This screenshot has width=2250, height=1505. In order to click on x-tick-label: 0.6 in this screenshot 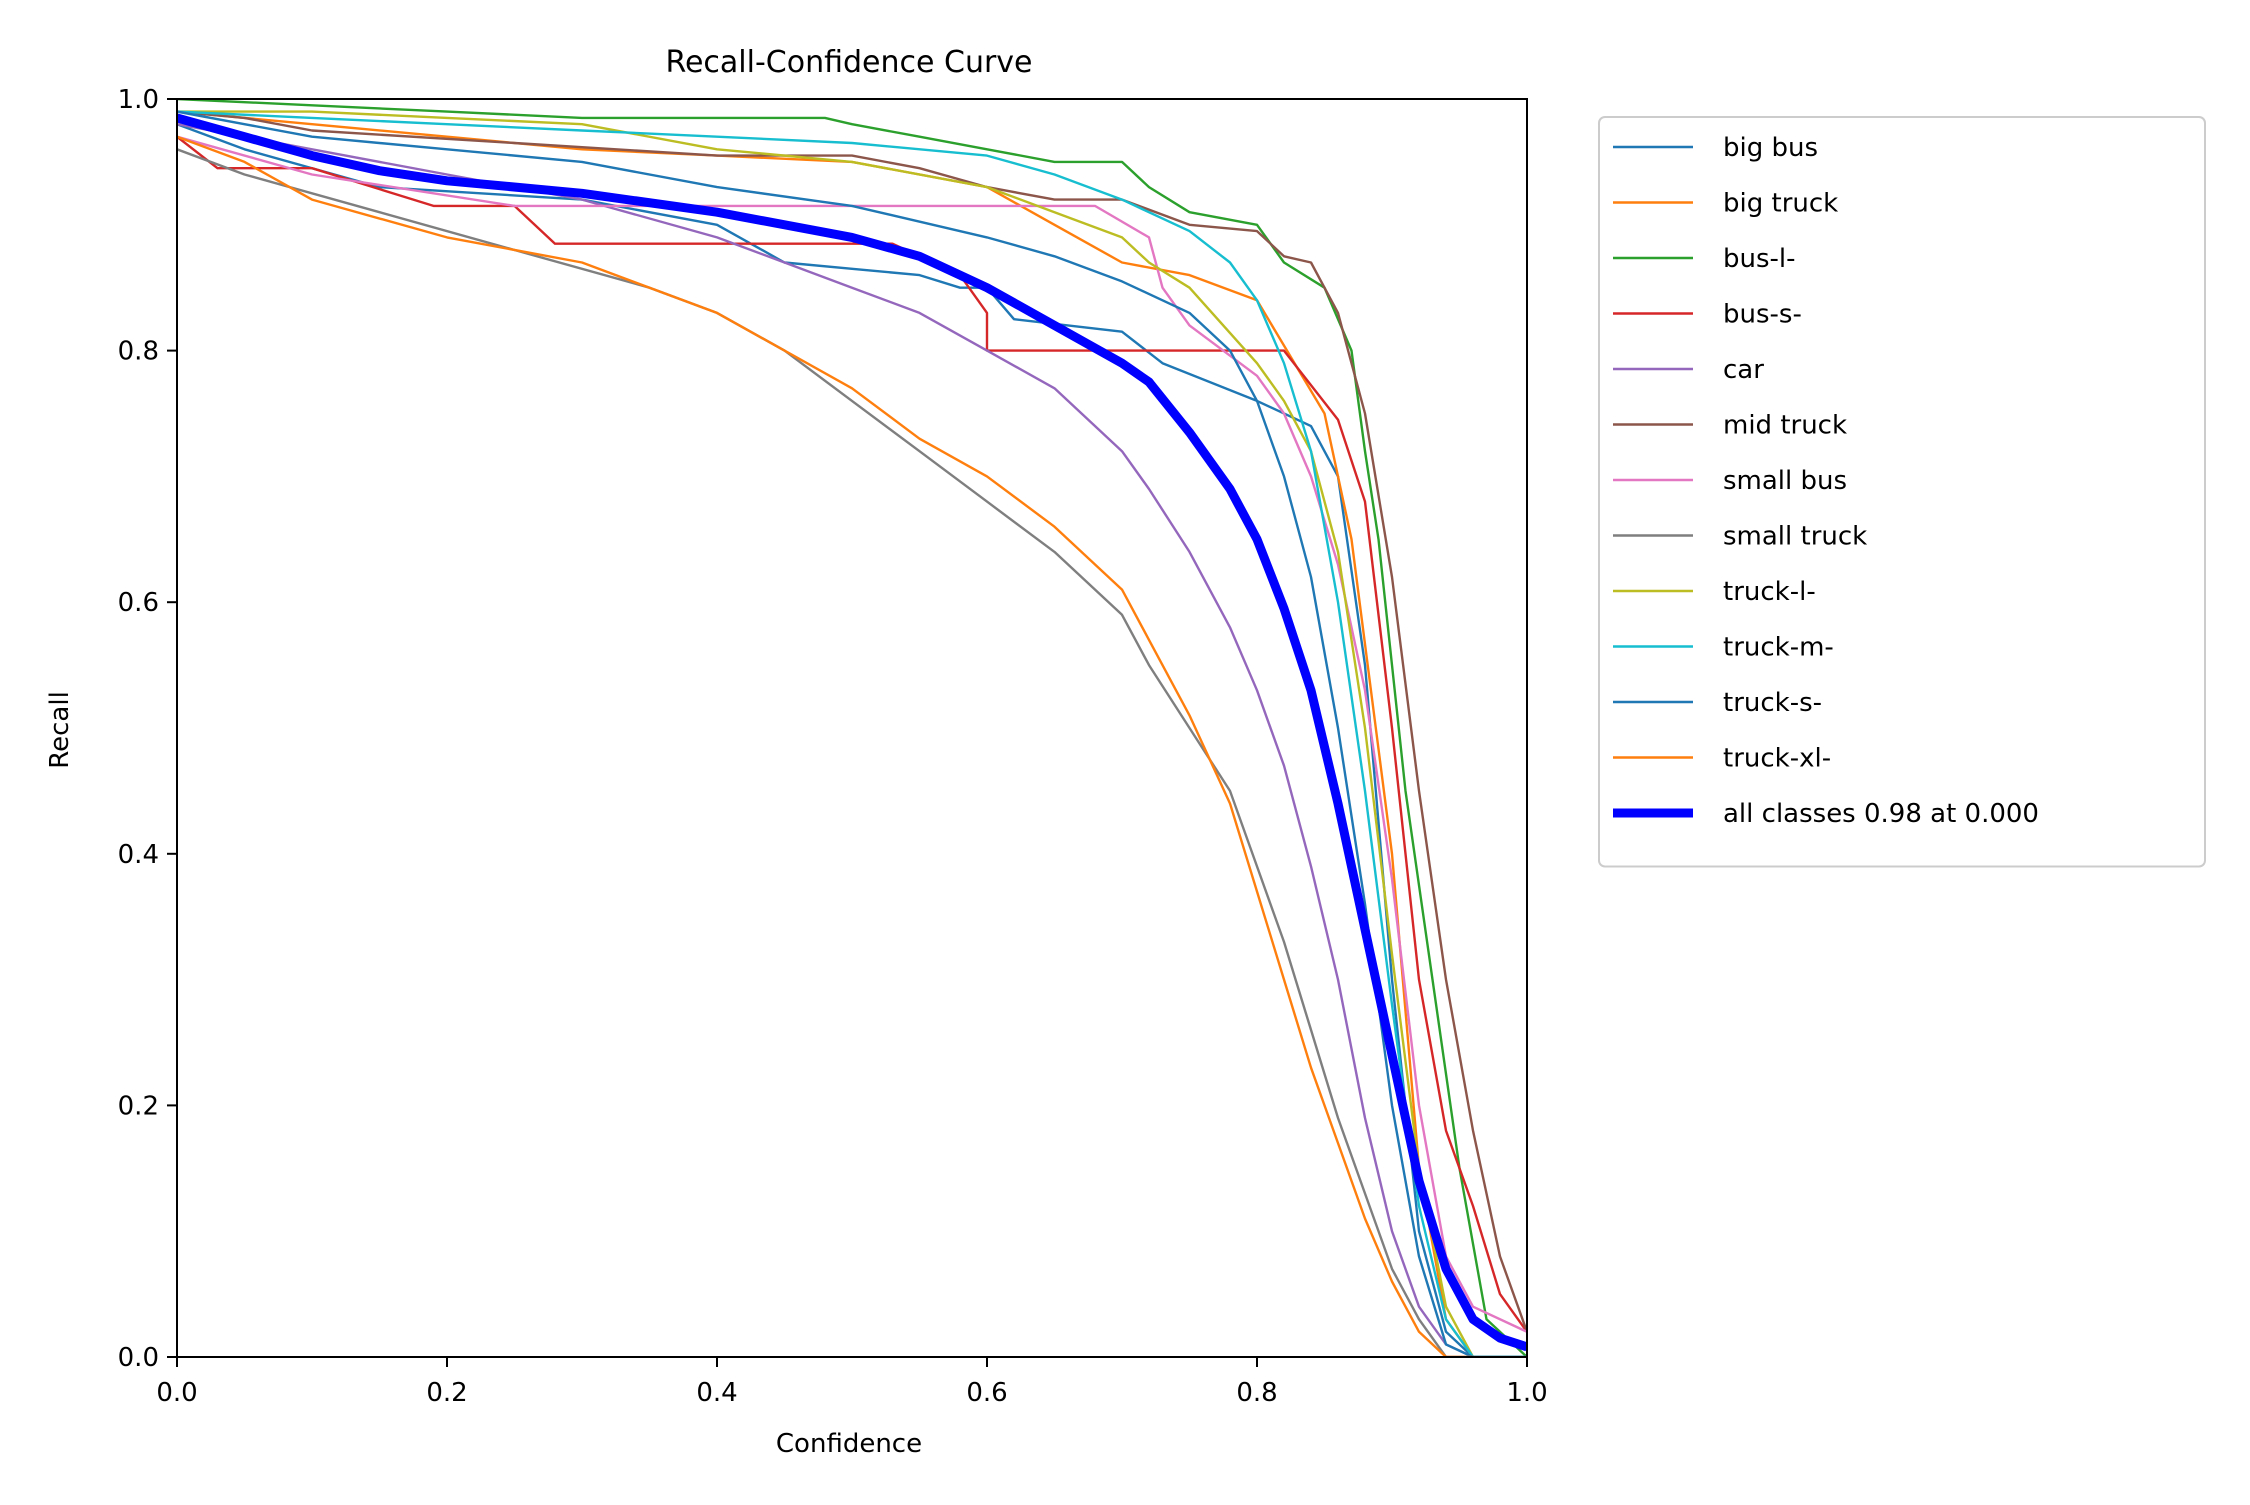, I will do `click(986, 1393)`.